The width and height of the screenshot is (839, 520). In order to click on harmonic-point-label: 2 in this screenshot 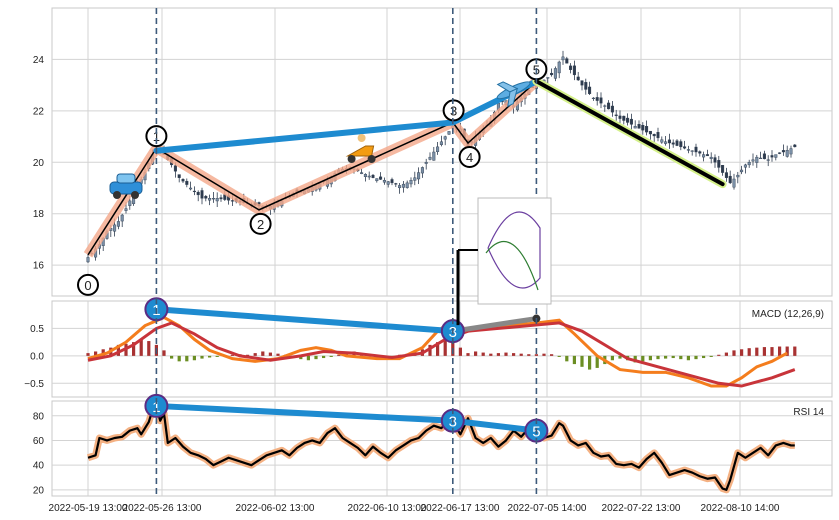, I will do `click(260, 224)`.